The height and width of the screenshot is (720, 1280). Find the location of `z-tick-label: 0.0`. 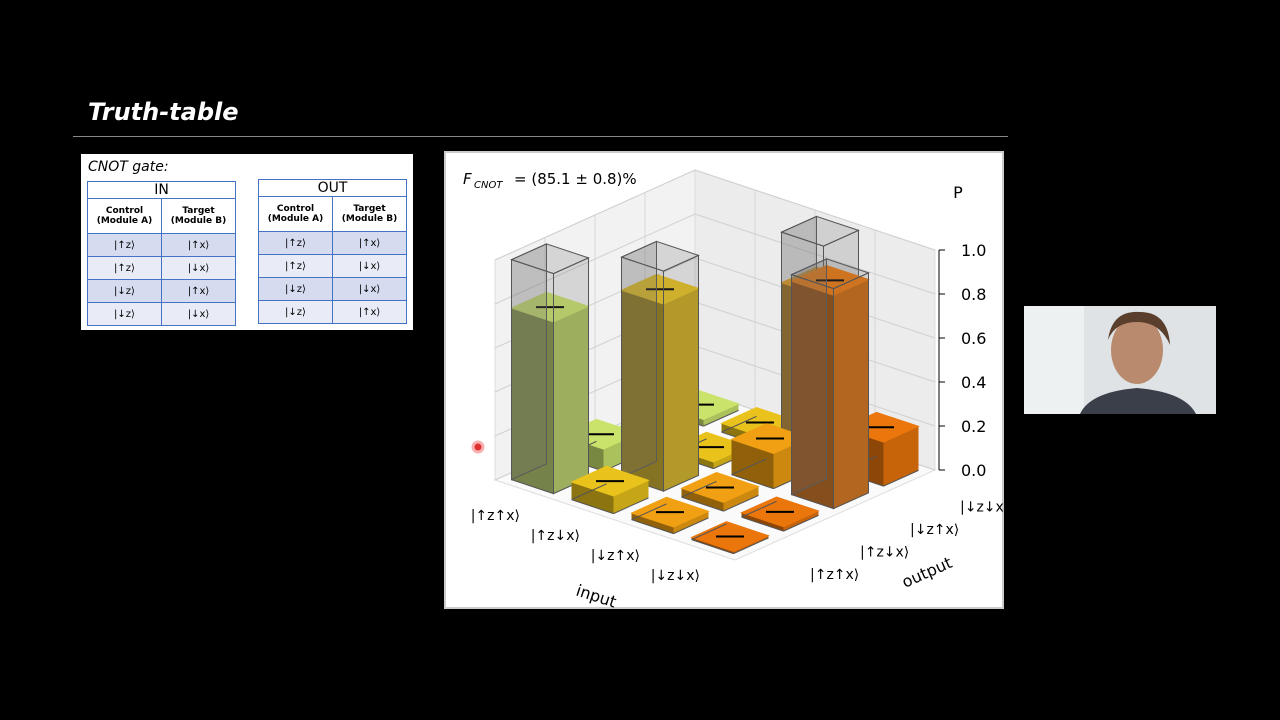

z-tick-label: 0.0 is located at coordinates (973, 470).